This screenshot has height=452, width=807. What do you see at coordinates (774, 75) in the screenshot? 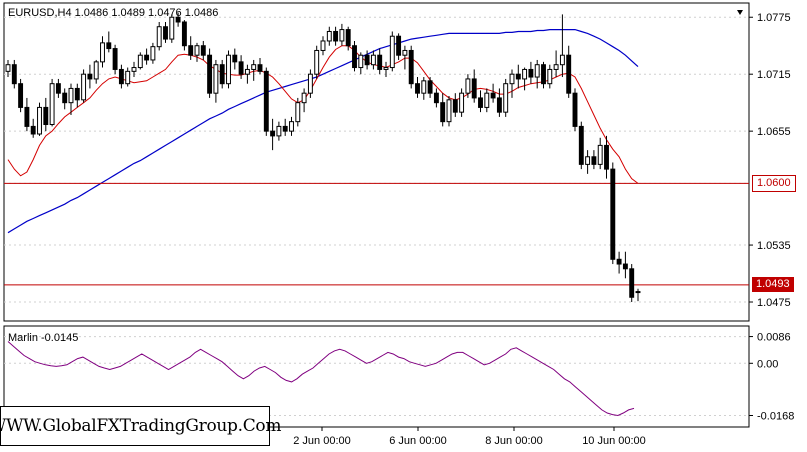
I see `y-tick-label: 1.0715` at bounding box center [774, 75].